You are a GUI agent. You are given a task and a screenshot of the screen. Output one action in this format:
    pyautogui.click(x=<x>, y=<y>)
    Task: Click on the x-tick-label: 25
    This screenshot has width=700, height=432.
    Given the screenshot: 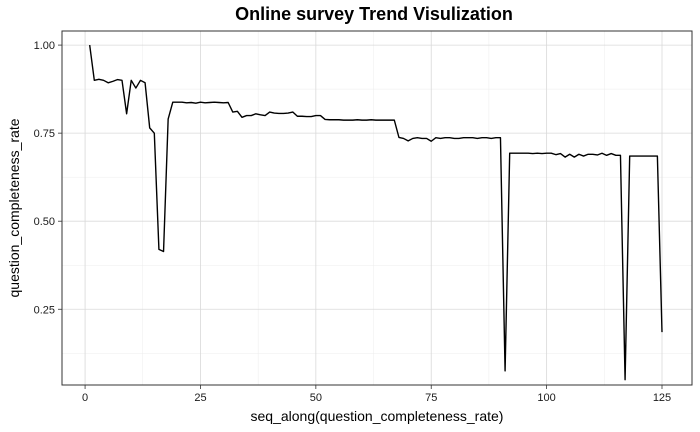 What is the action you would take?
    pyautogui.click(x=200, y=398)
    